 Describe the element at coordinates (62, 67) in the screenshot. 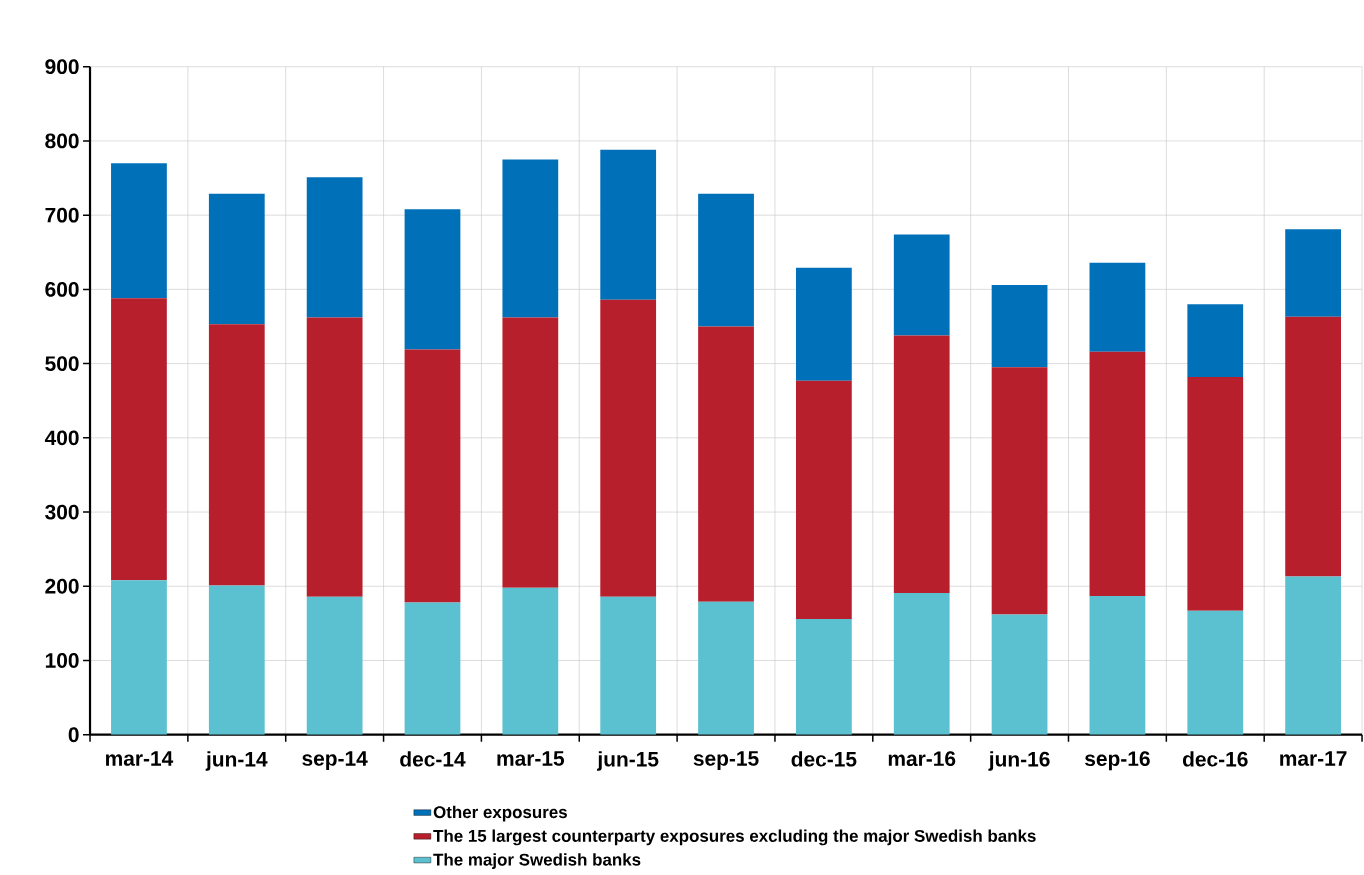

I see `y-tick-label: 900` at that location.